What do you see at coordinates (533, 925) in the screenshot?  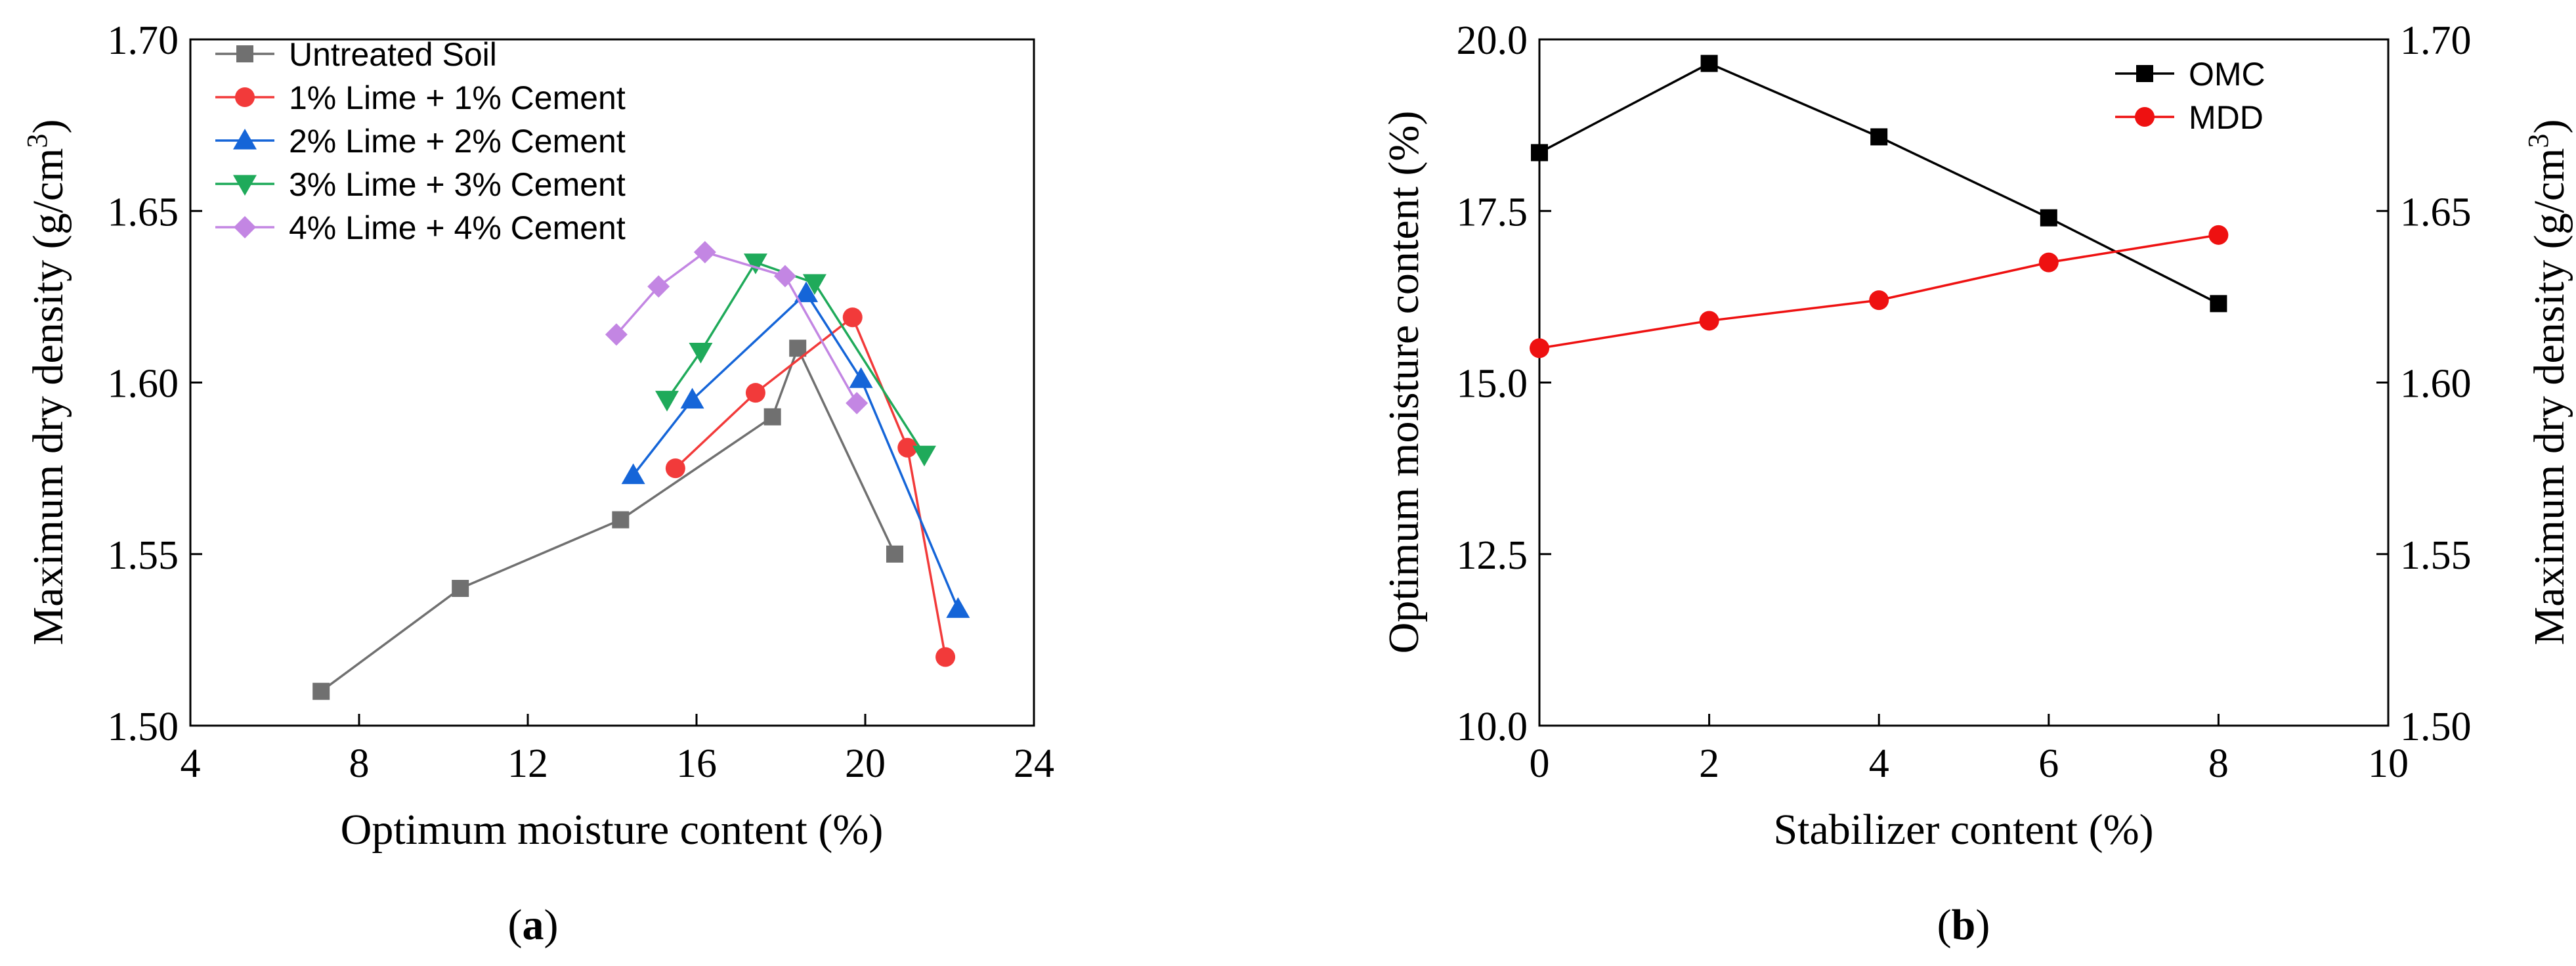 I see `panel-a-caption-letter: a` at bounding box center [533, 925].